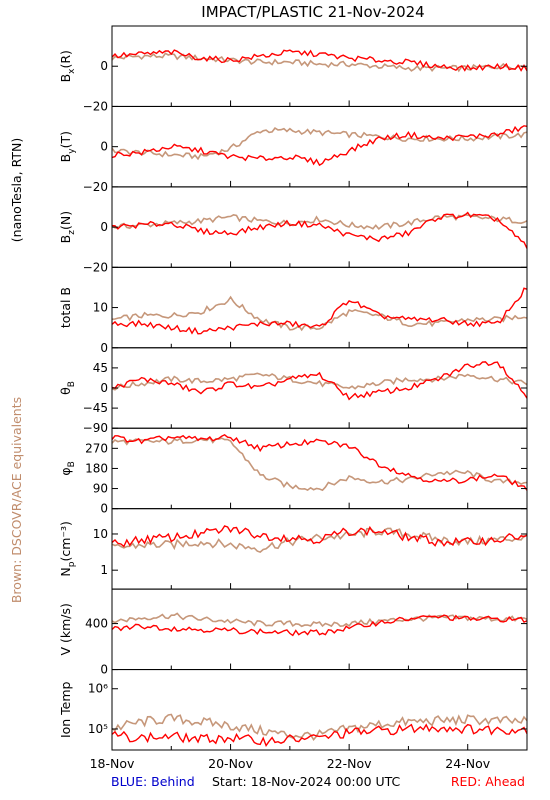 Image resolution: width=550 pixels, height=800 pixels. What do you see at coordinates (67, 388) in the screenshot?
I see `y-axis-label-theta: θB` at bounding box center [67, 388].